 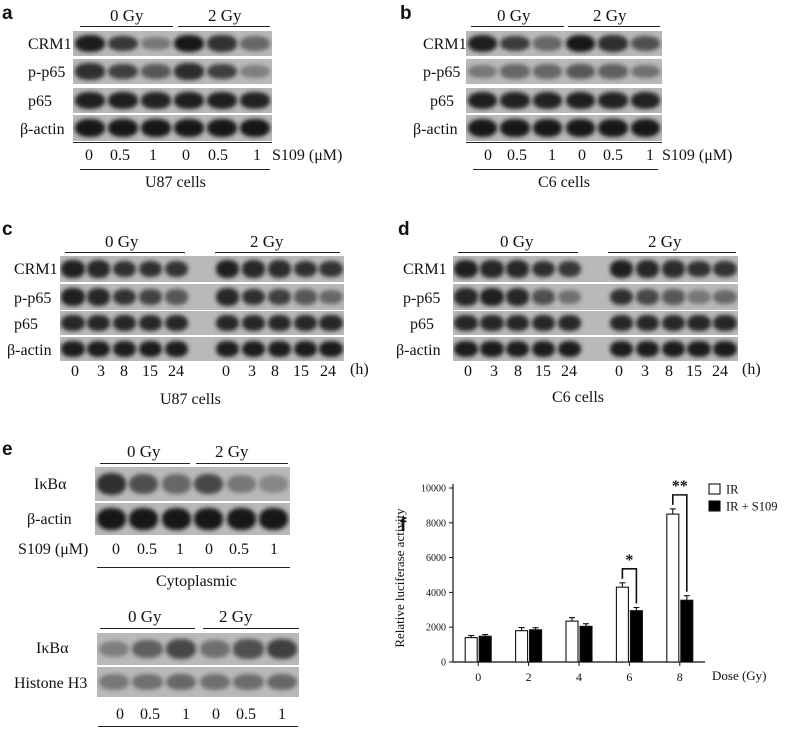 I want to click on panel-label-c: c, so click(x=7, y=229).